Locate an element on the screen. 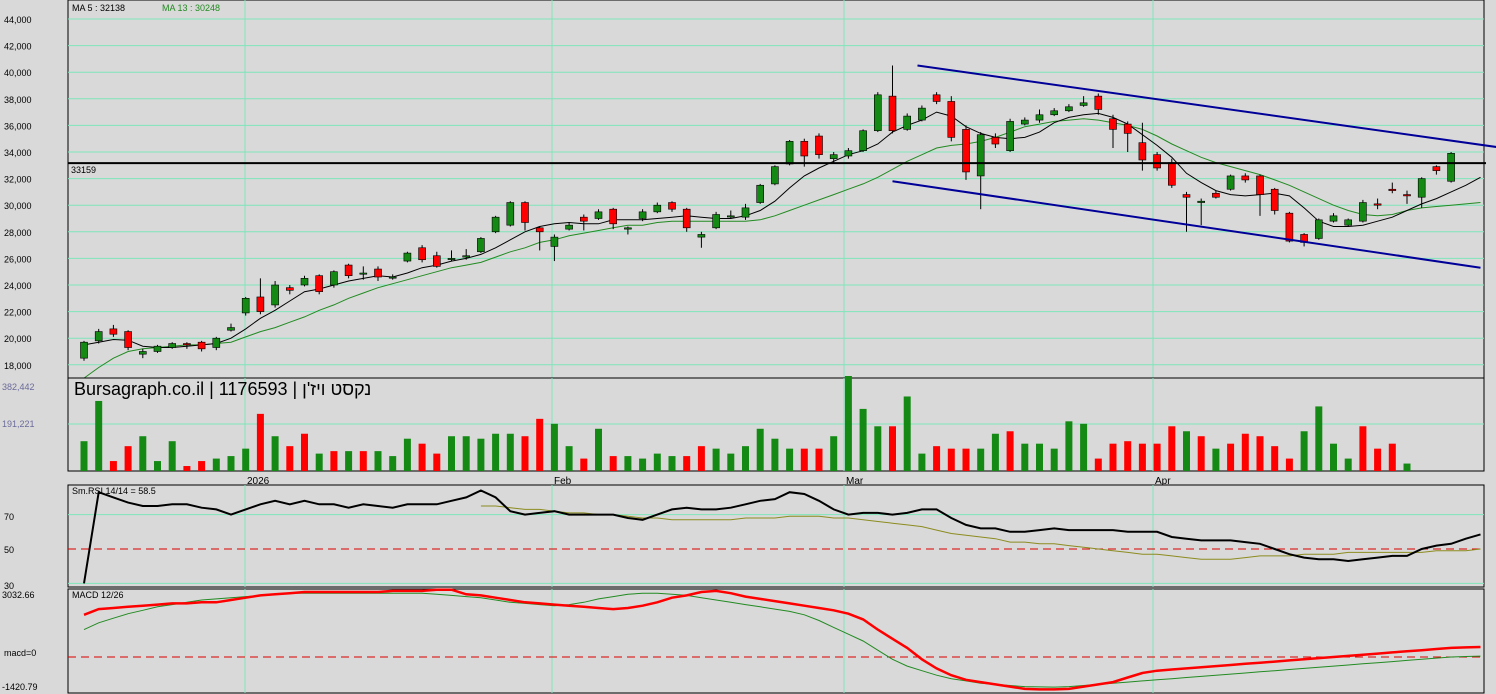 The image size is (1496, 694). rsi-grid is located at coordinates (776, 536).